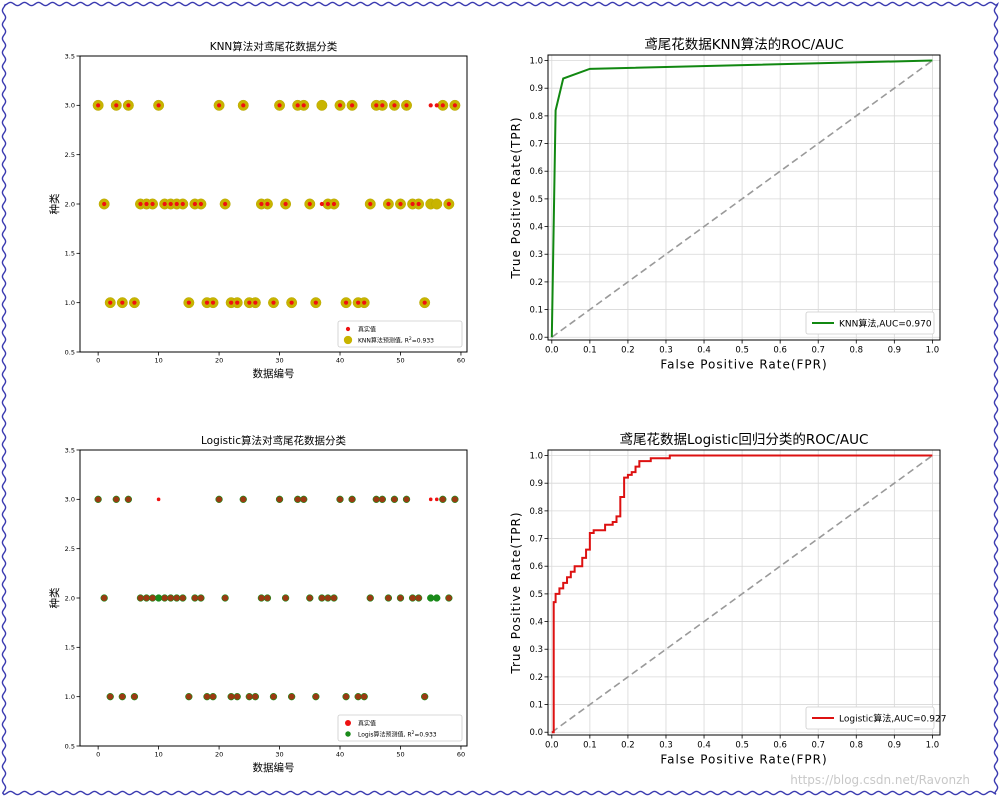  What do you see at coordinates (885, 324) in the screenshot?
I see `legend-label: KNN算法,AUC=0.970` at bounding box center [885, 324].